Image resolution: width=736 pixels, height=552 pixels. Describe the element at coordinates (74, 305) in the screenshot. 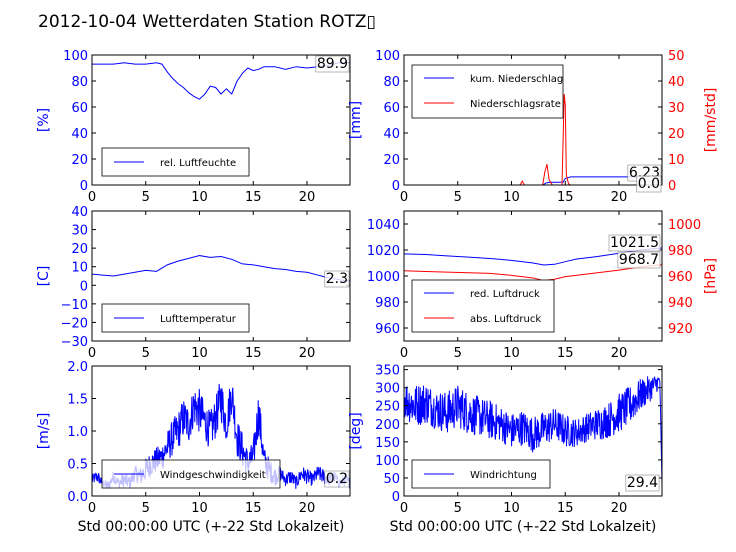

I see `y-tick-label: −10` at that location.